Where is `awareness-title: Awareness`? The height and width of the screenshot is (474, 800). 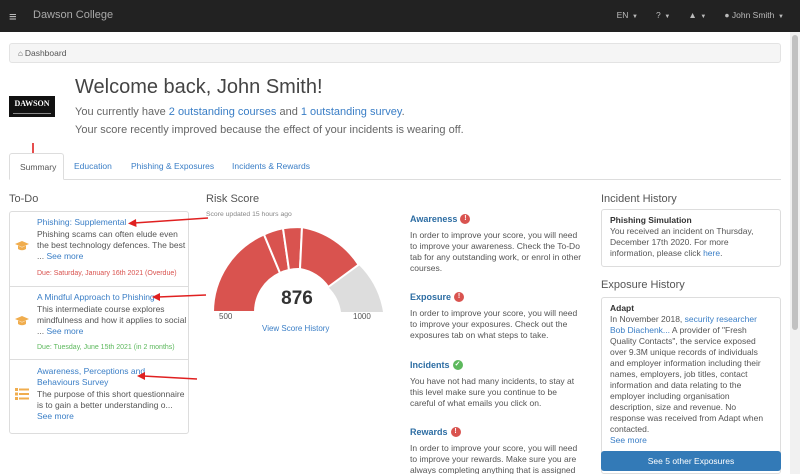
awareness-title: Awareness is located at coordinates (434, 219).